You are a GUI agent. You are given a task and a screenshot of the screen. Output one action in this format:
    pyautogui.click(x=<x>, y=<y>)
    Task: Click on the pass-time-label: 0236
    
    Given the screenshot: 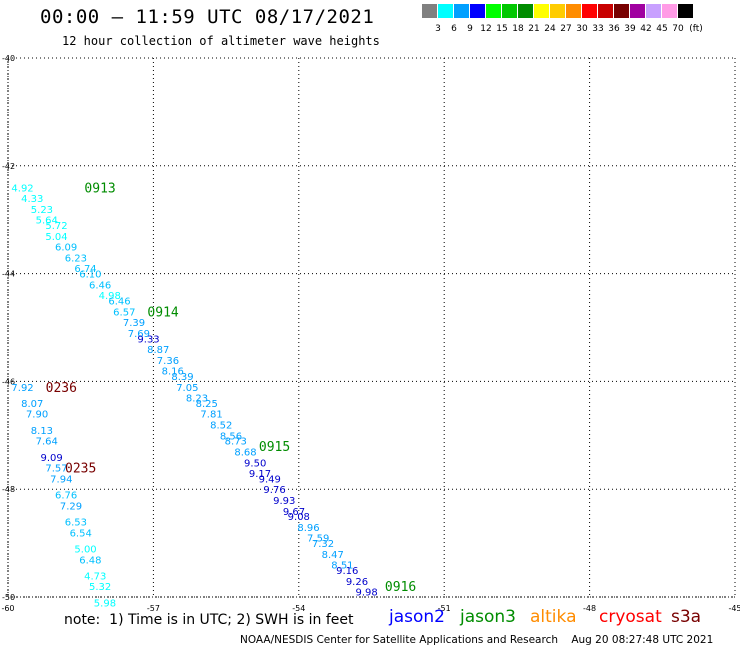 What is the action you would take?
    pyautogui.click(x=61, y=388)
    